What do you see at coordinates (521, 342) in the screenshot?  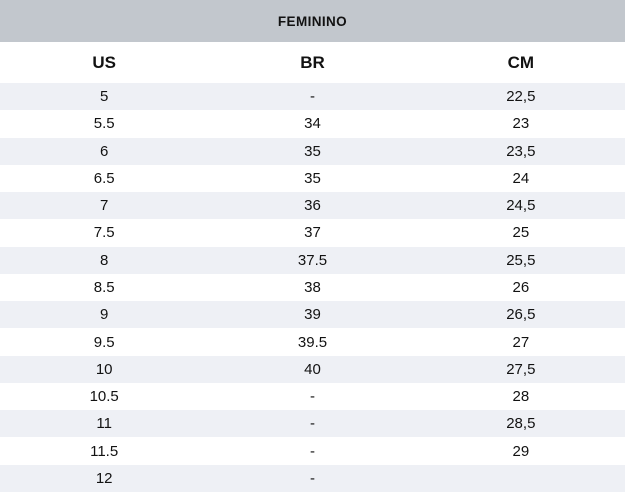 I see `cell-cm: 27` at bounding box center [521, 342].